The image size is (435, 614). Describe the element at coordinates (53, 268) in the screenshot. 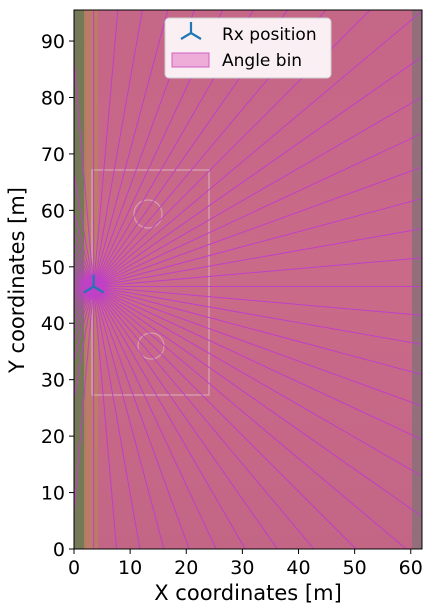

I see `y-tick-label: 50` at that location.